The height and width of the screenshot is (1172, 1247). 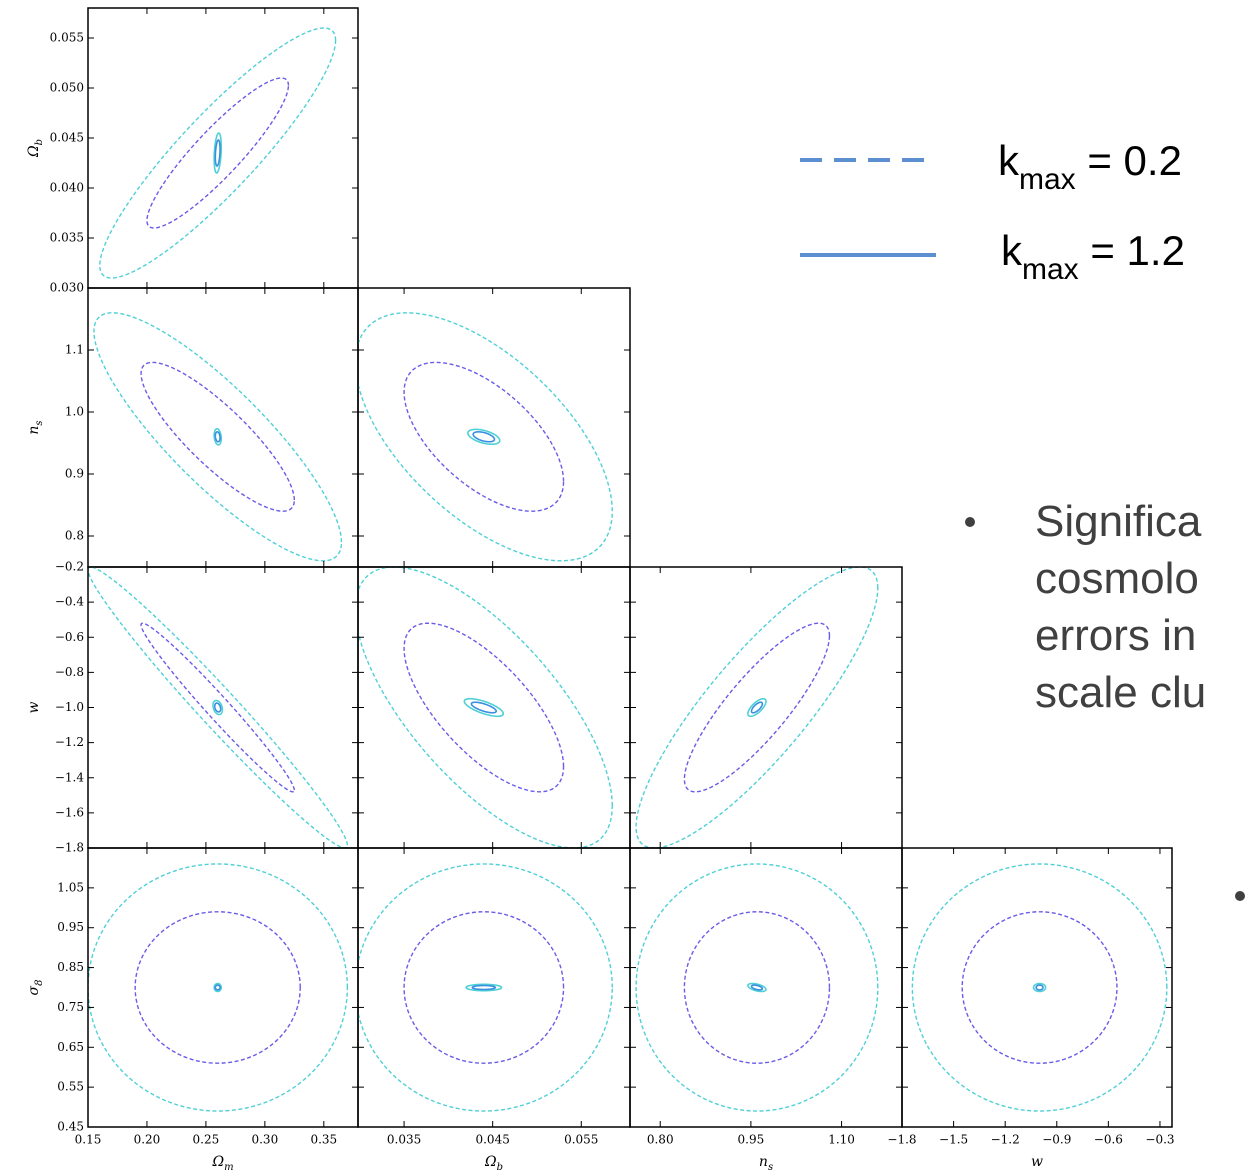 I want to click on y-tick-label: 0.8, so click(x=74, y=536).